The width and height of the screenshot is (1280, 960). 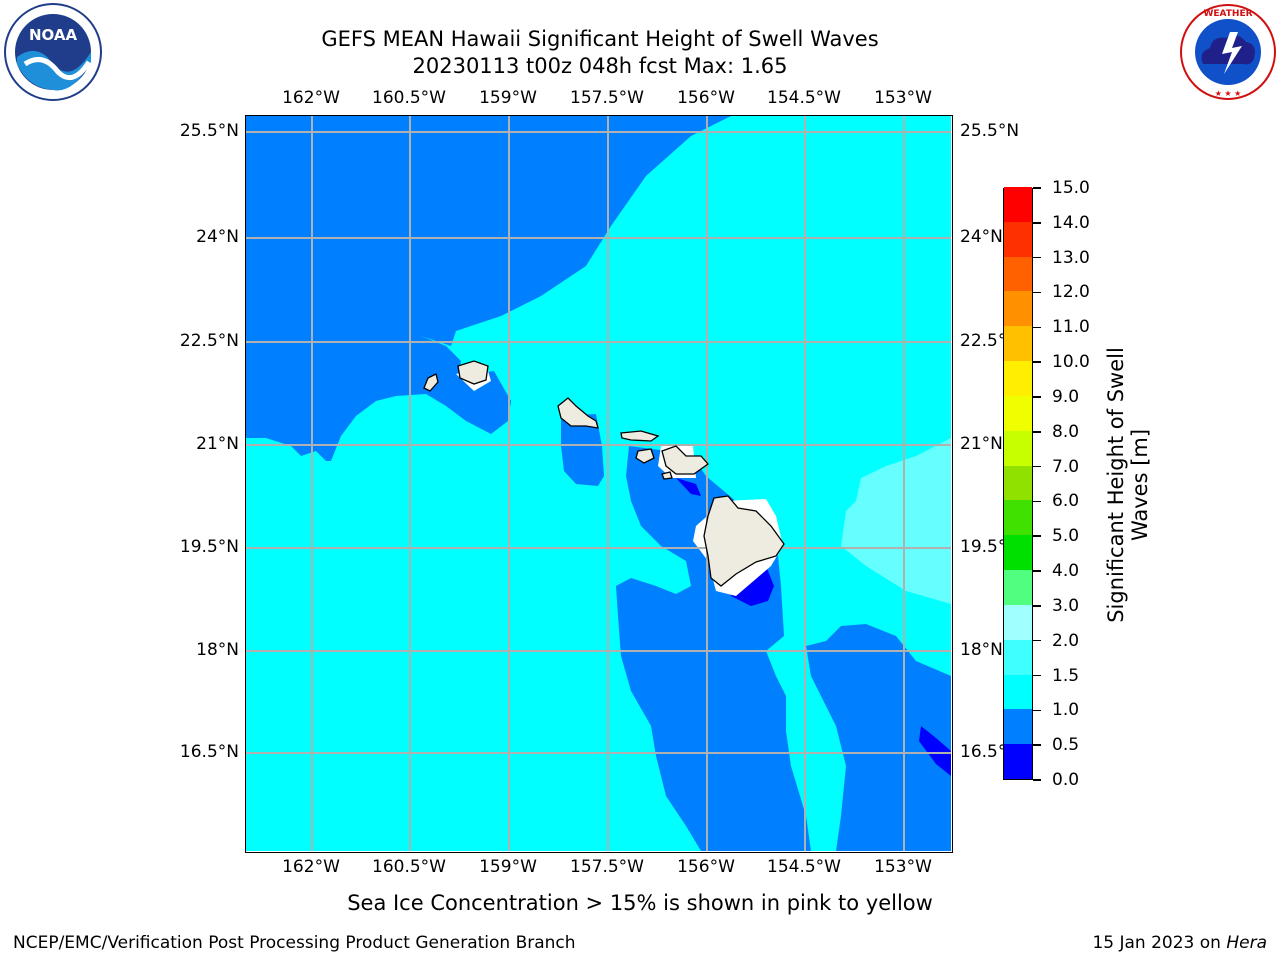 What do you see at coordinates (706, 98) in the screenshot?
I see `lon-label-top: 156°W` at bounding box center [706, 98].